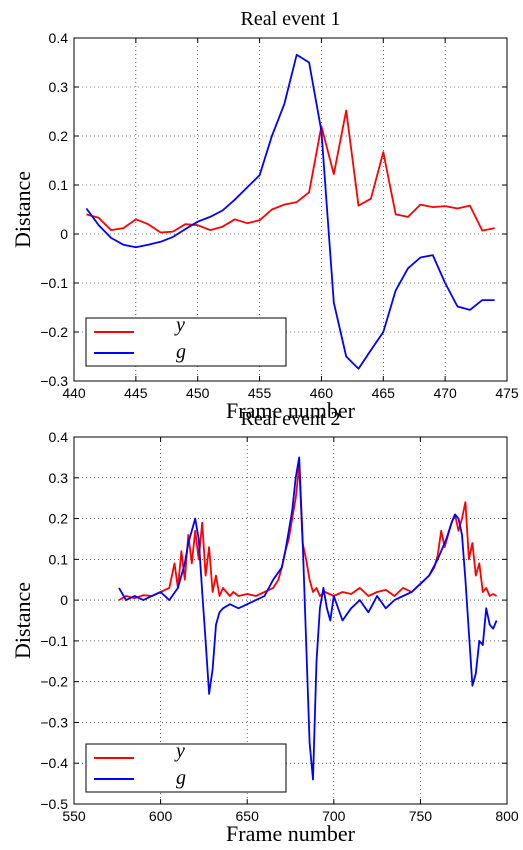 Image resolution: width=523 pixels, height=850 pixels. Describe the element at coordinates (260, 393) in the screenshot. I see `x-tick-label: 455` at that location.